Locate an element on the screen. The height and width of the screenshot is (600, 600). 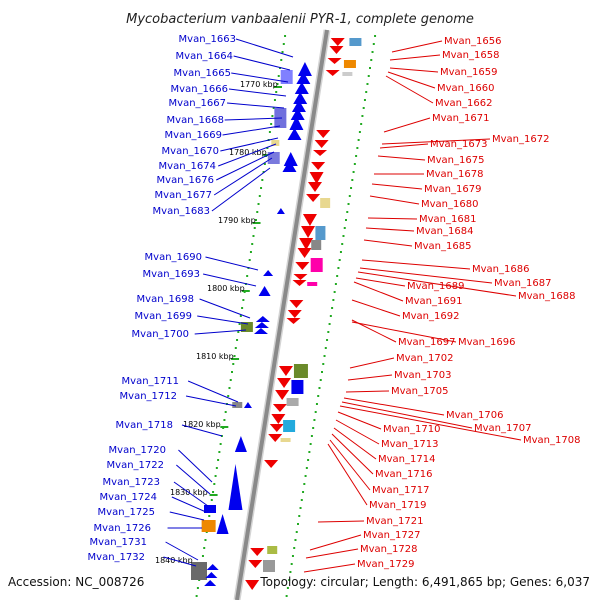
gene-label: Mvan_1700 is located at coordinates (160, 334).